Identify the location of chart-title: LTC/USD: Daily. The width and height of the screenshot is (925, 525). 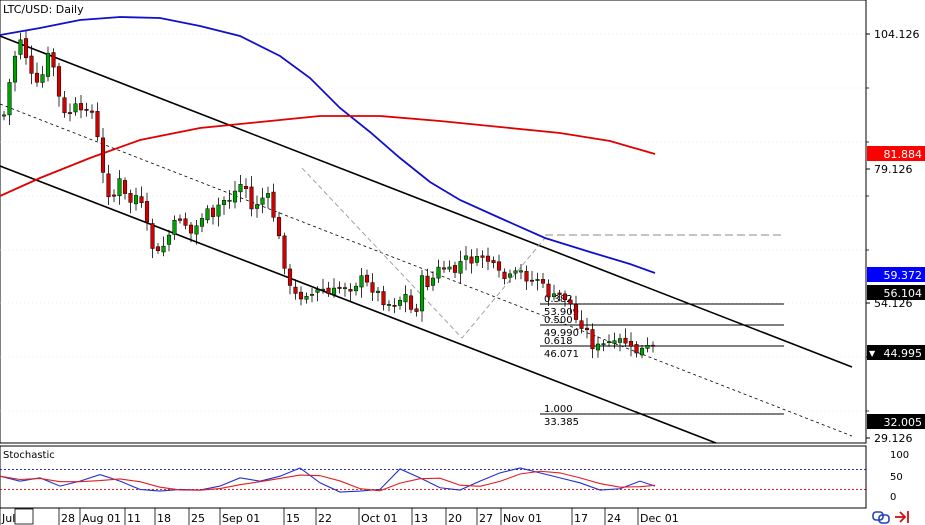
(43, 9).